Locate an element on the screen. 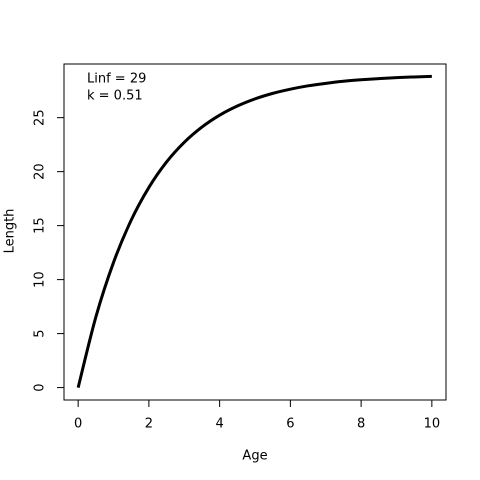  y-axis-title: Length is located at coordinates (10, 231).